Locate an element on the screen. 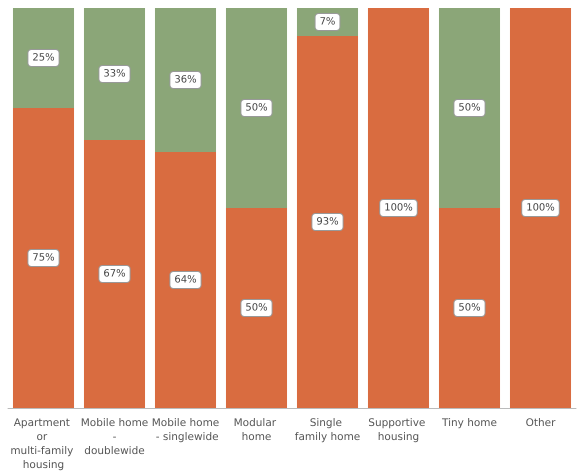 The width and height of the screenshot is (578, 472). data-label: 67% is located at coordinates (114, 274).